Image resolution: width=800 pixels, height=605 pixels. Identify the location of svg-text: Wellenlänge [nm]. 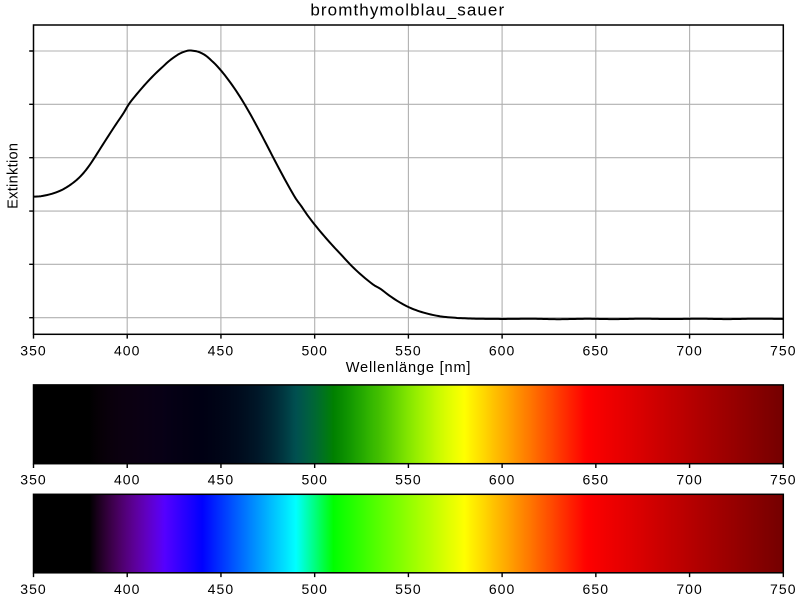
(409, 368).